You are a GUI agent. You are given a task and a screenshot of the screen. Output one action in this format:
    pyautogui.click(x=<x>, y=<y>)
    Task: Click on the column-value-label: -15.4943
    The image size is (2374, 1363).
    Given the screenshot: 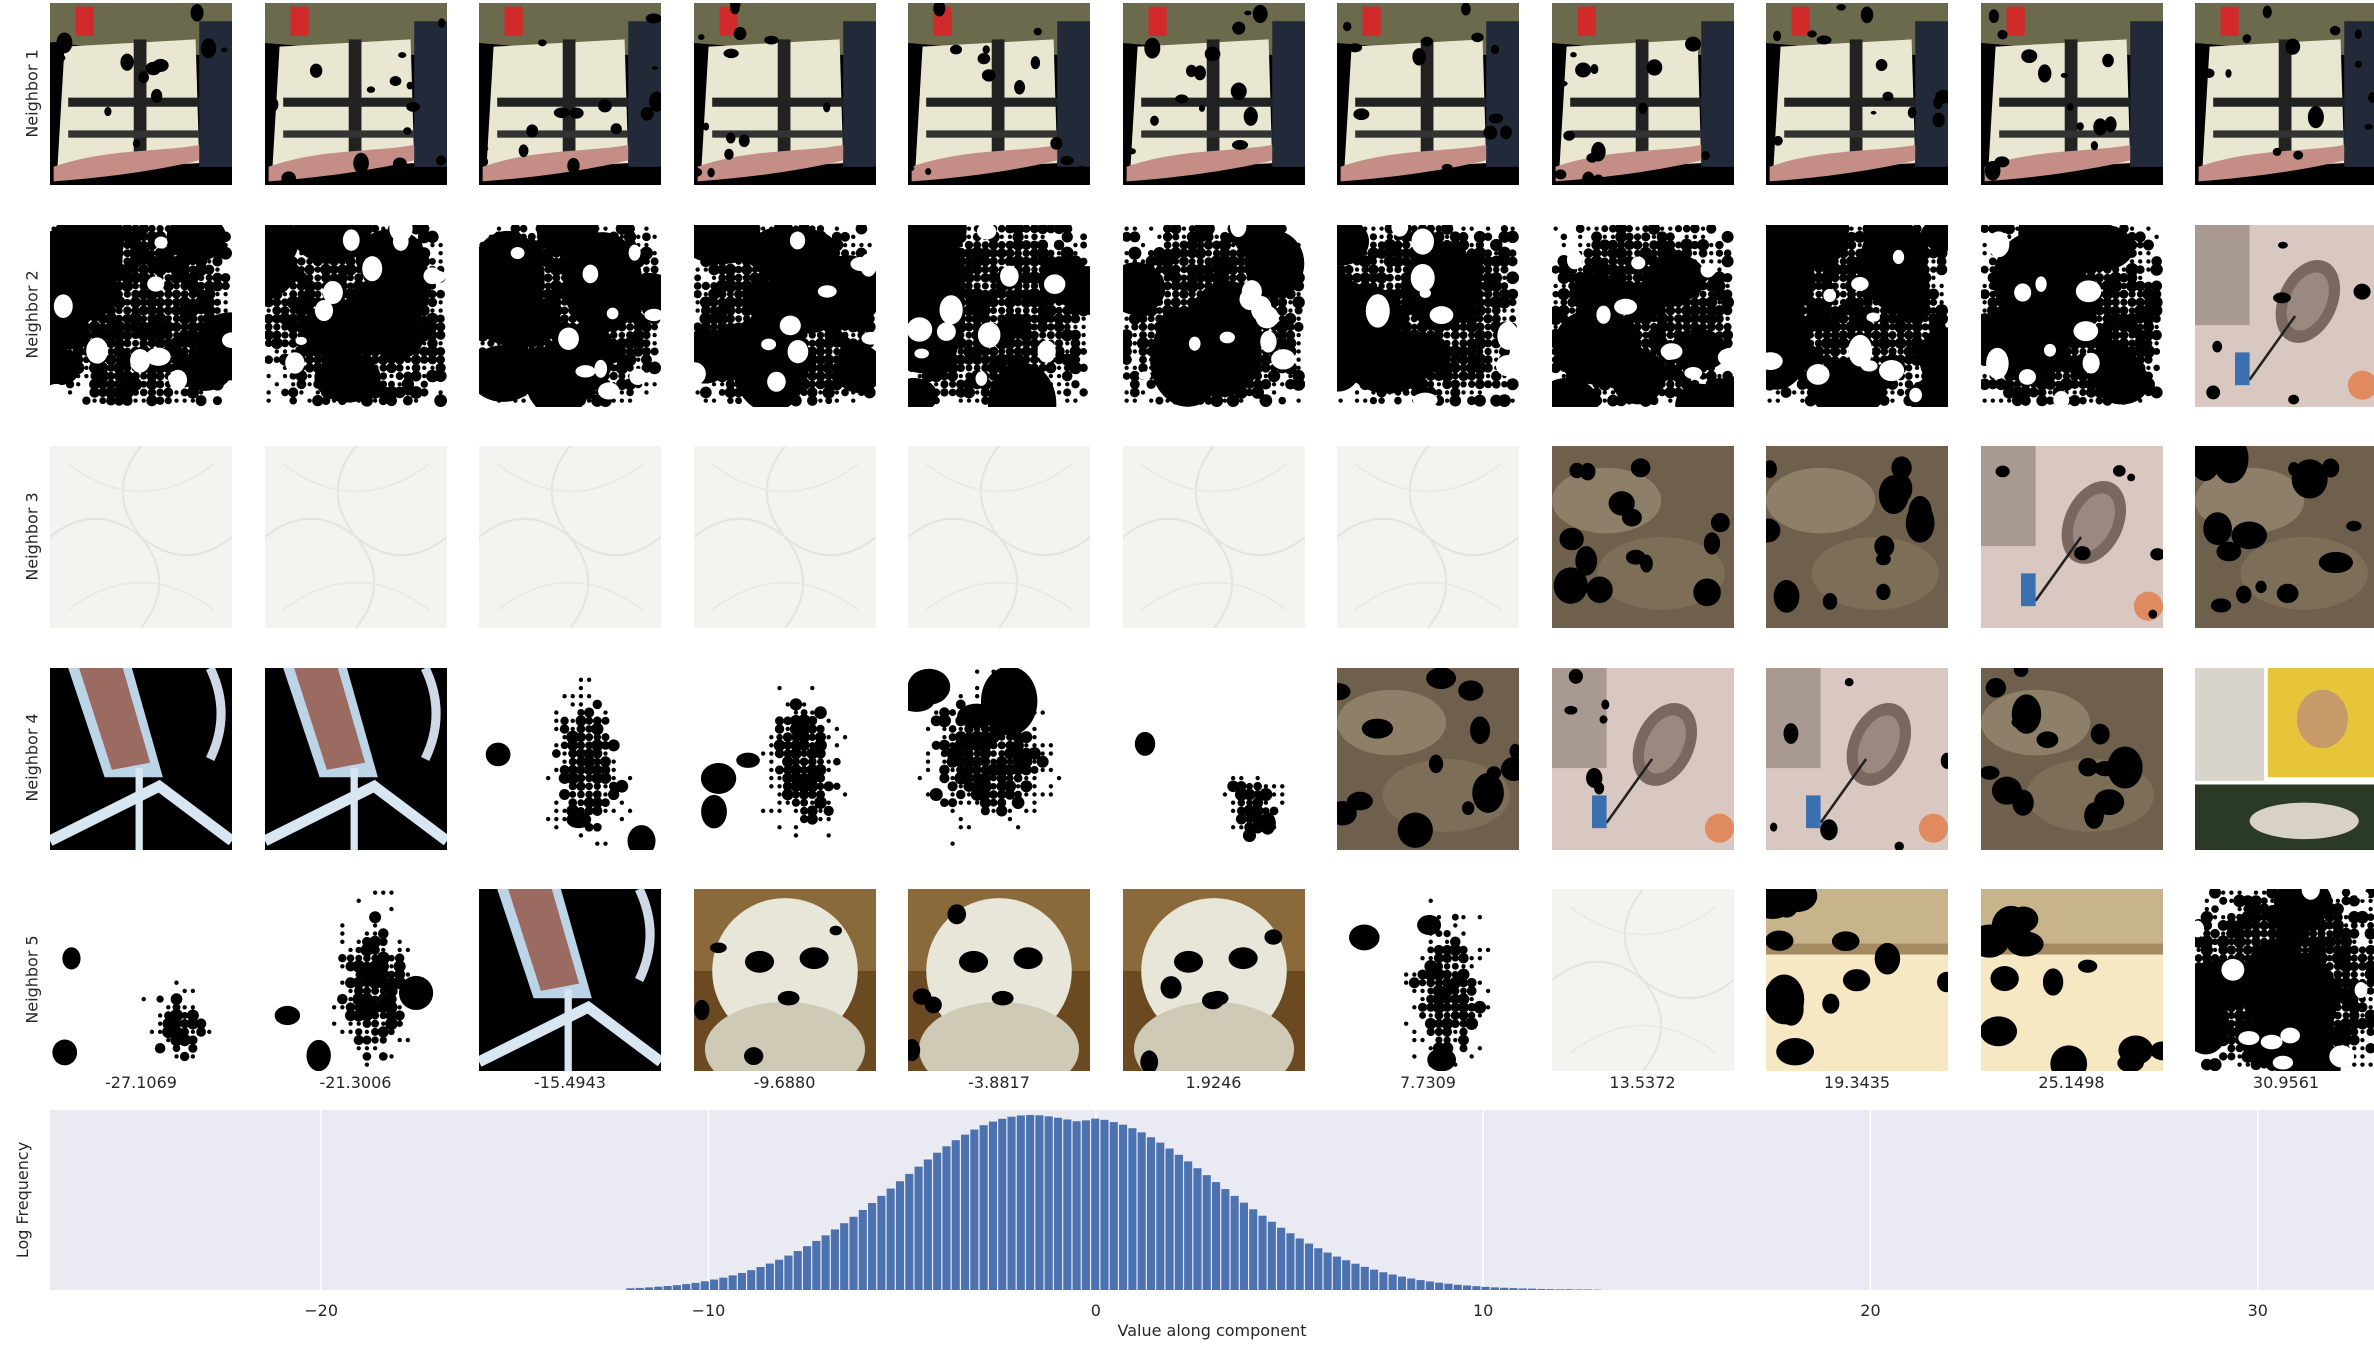 What is the action you would take?
    pyautogui.click(x=570, y=1082)
    